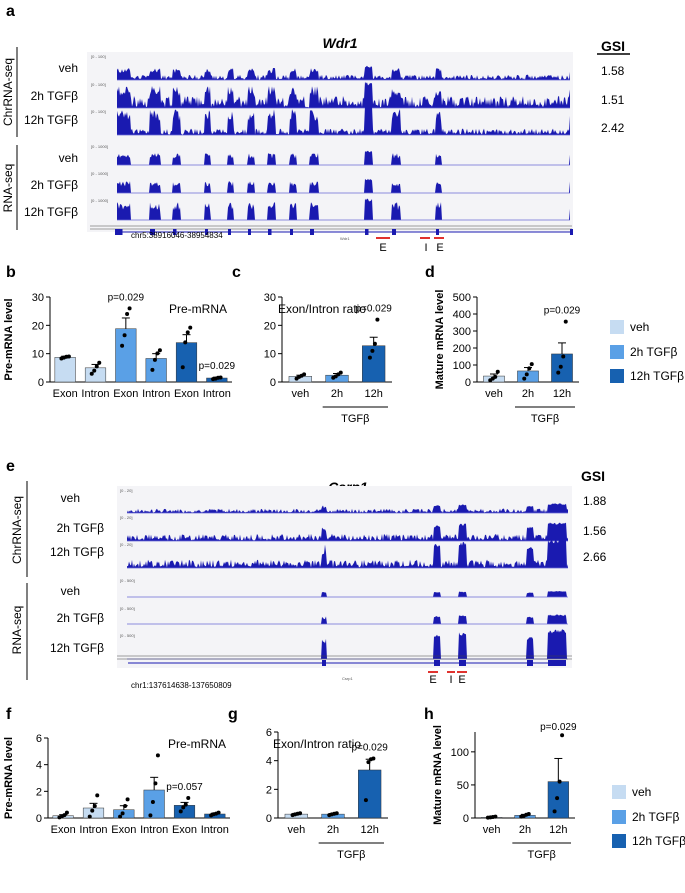 This screenshot has height=893, width=685. Describe the element at coordinates (462, 332) in the screenshot. I see `y-tick-label: 300` at that location.